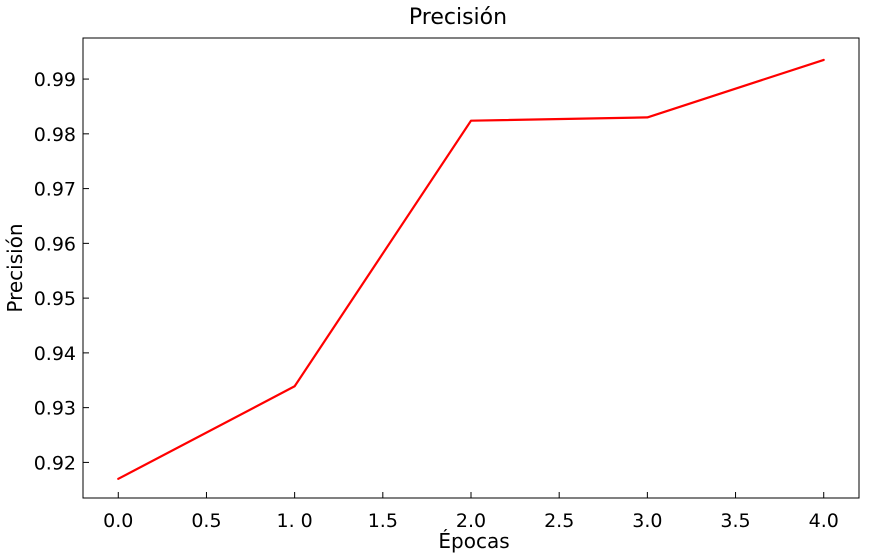  Describe the element at coordinates (61, 271) in the screenshot. I see `y-axis: 0.92 0.93 0.94 0.95 0.96 0.97 0.98 0.99` at that location.